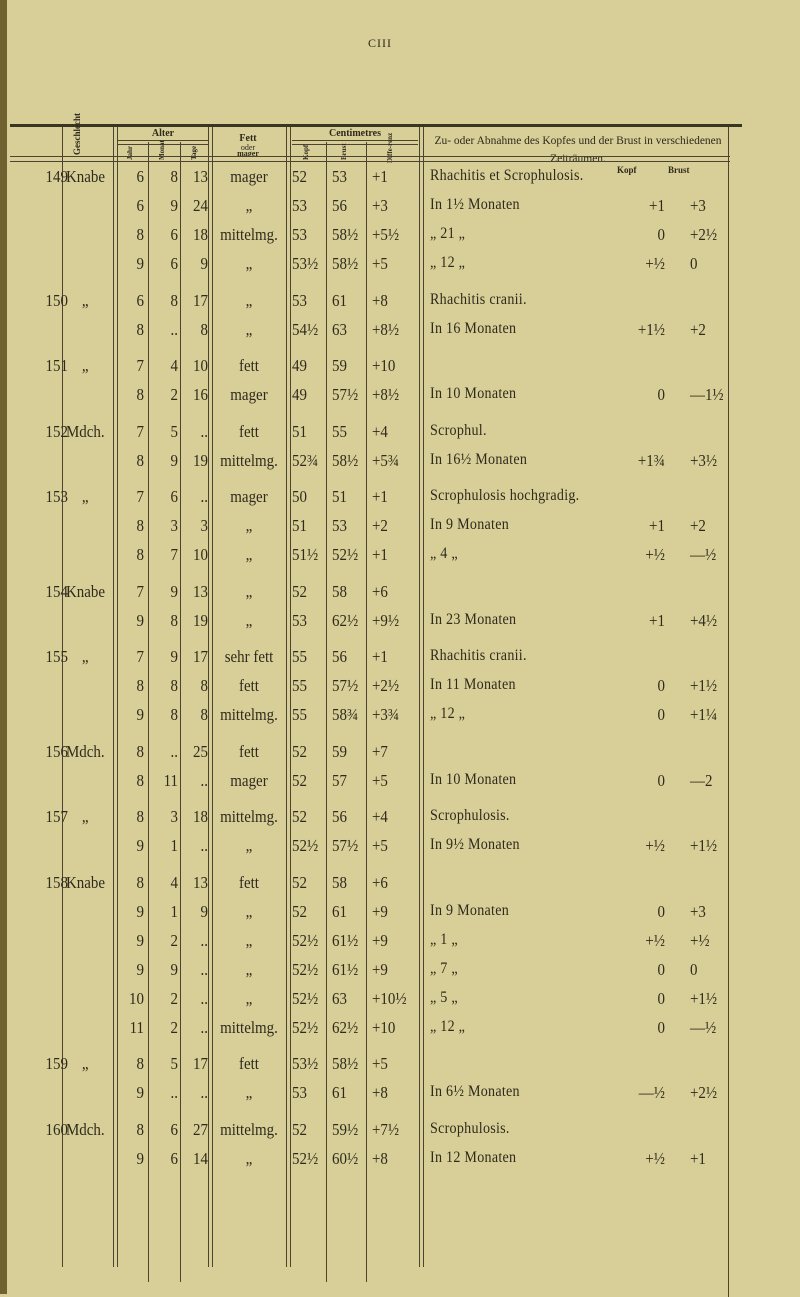  Describe the element at coordinates (358, 1097) in the screenshot. I see `table-row: 9.... „ 53 61 +8 In 6½ Monaten —½ +2½` at that location.